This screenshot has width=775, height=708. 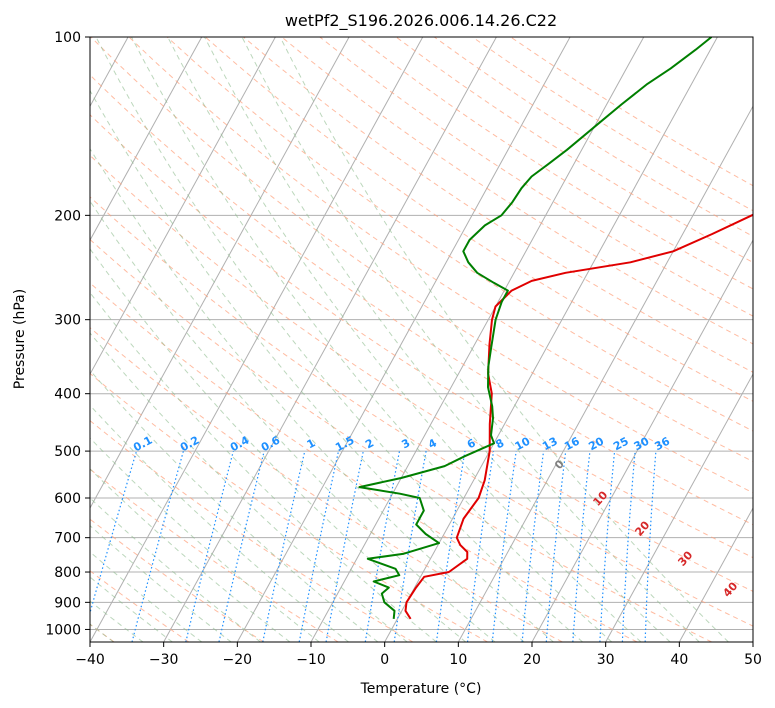 I want to click on chart-title: wetPf2_S196.2026.006.14.26.C22, so click(x=421, y=21).